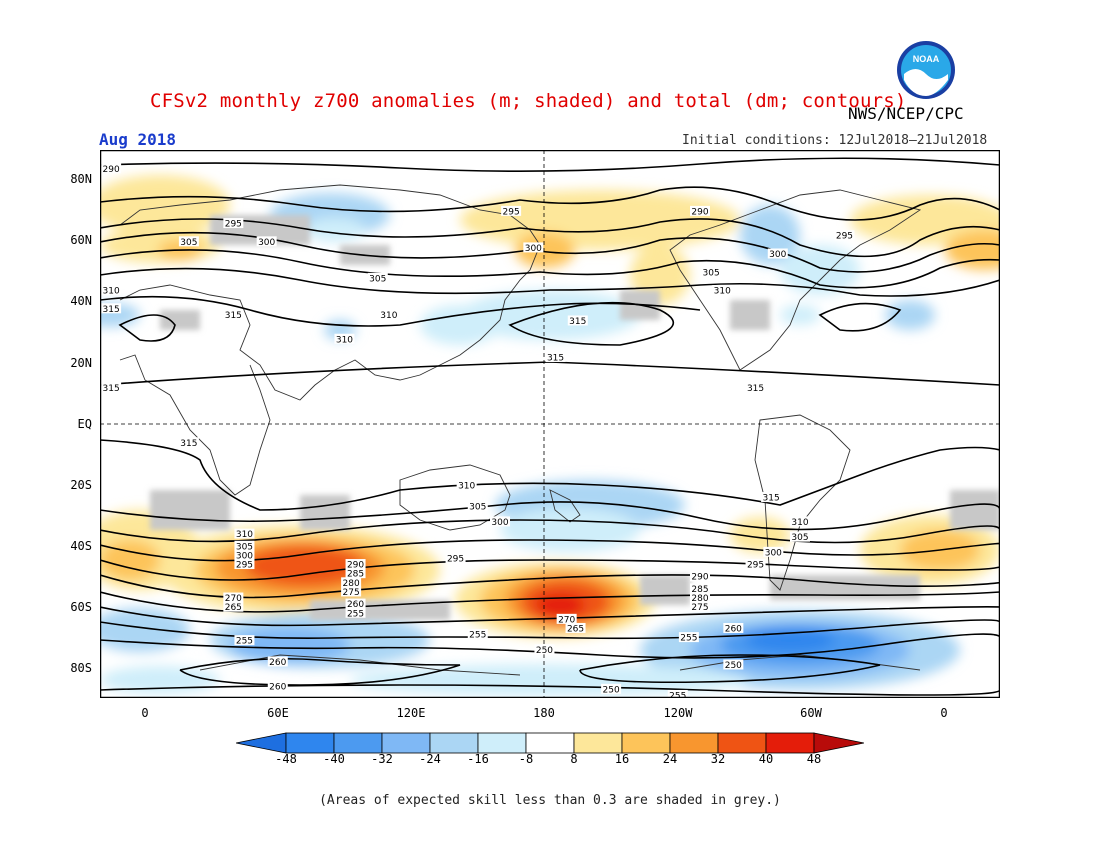  I want to click on lat-label: EQ, so click(84, 424).